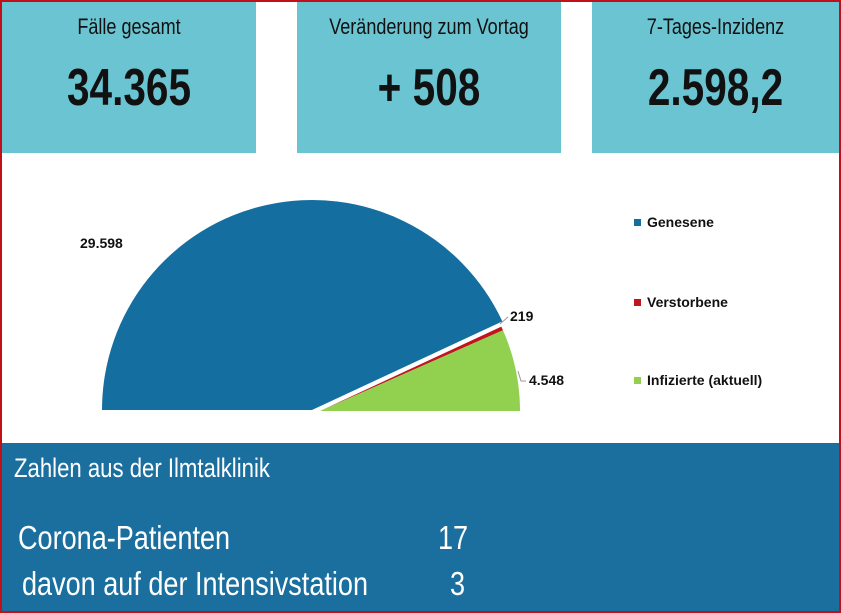 The height and width of the screenshot is (613, 841). Describe the element at coordinates (129, 88) in the screenshot. I see `kpi-value: 34.365` at that location.